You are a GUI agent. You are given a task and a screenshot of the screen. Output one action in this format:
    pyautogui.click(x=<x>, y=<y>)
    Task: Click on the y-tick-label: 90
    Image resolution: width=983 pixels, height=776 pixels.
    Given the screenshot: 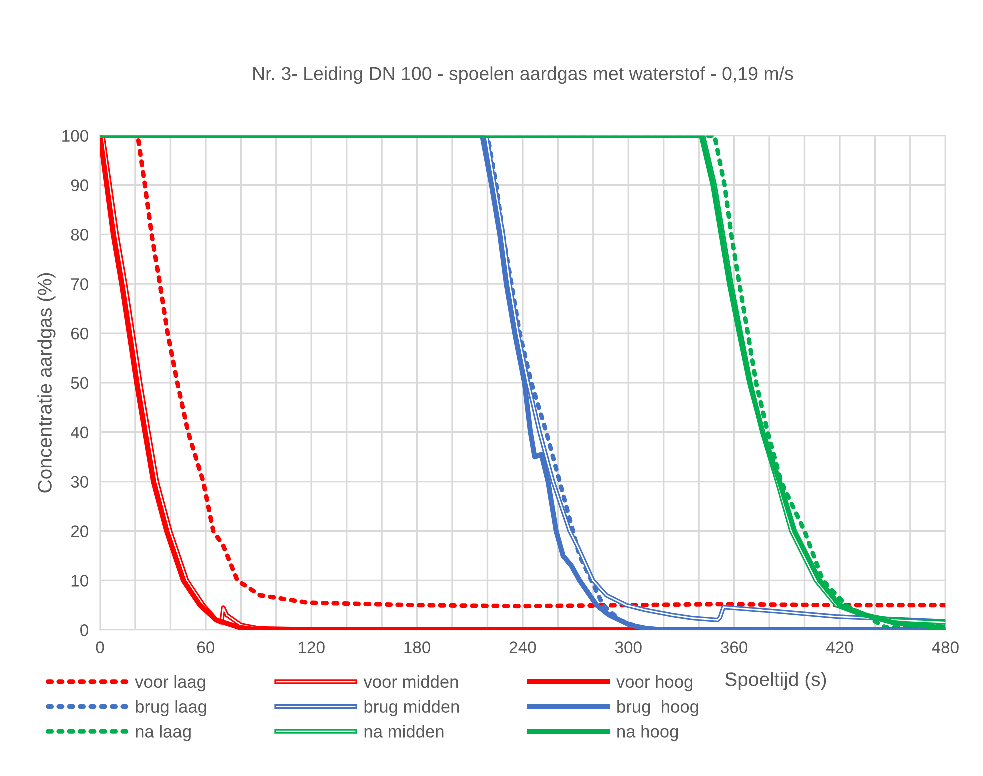 What is the action you would take?
    pyautogui.click(x=80, y=186)
    